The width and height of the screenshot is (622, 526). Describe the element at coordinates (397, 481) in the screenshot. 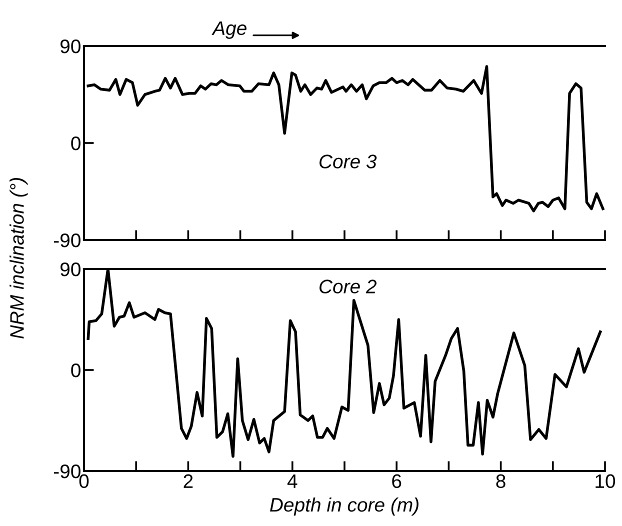

I see `x-tick-label: 6` at that location.